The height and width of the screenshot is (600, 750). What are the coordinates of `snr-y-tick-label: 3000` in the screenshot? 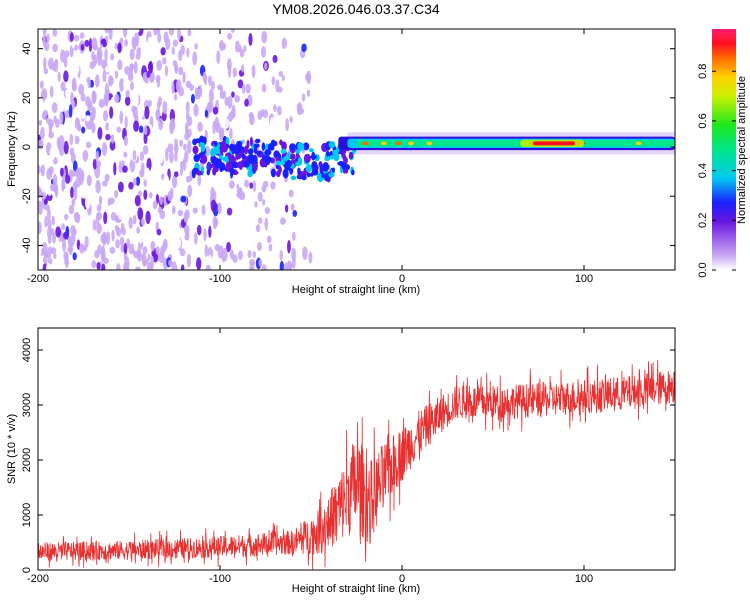 It's located at (27, 405).